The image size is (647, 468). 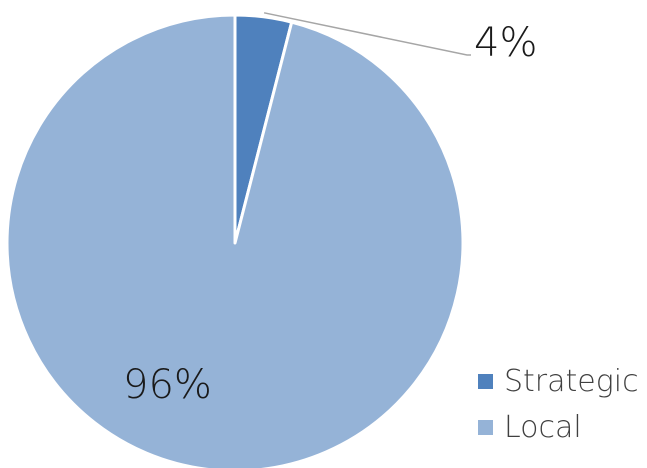 What do you see at coordinates (505, 43) in the screenshot?
I see `data-label-strategic: 4%` at bounding box center [505, 43].